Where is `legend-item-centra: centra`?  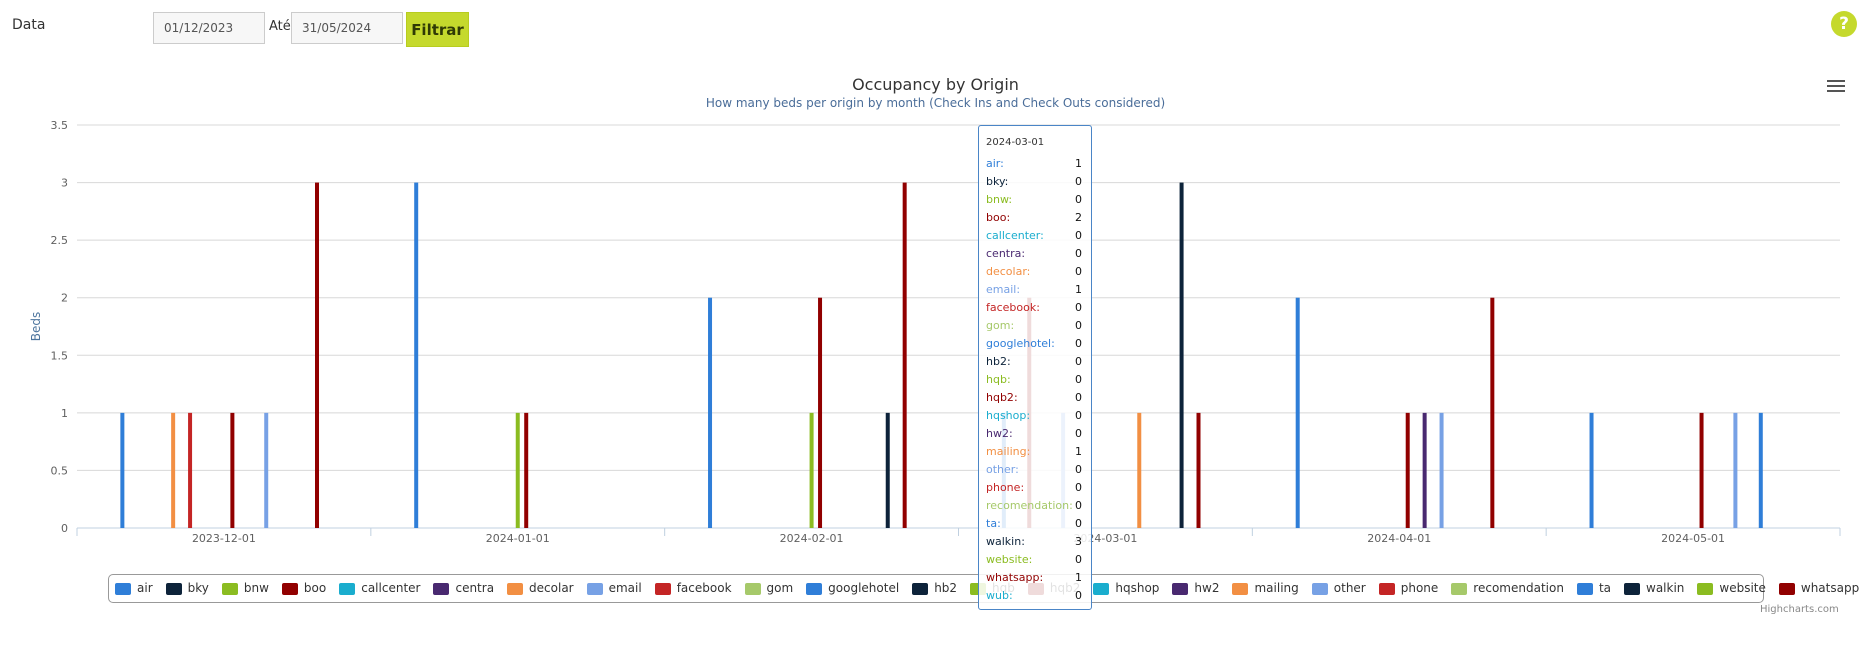
legend-item-centra: centra is located at coordinates (463, 588).